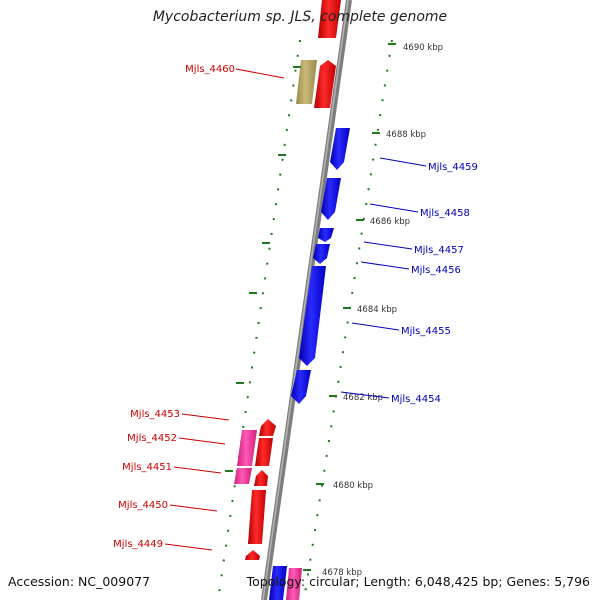 This screenshot has height=600, width=600. What do you see at coordinates (143, 505) in the screenshot?
I see `label-mjls-4450: Mjls_4450` at bounding box center [143, 505].